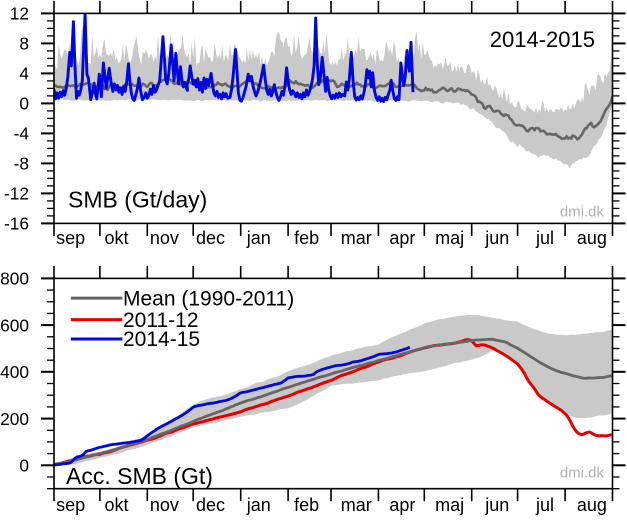 The width and height of the screenshot is (627, 523). I want to click on svg-text: -16, so click(16, 224).